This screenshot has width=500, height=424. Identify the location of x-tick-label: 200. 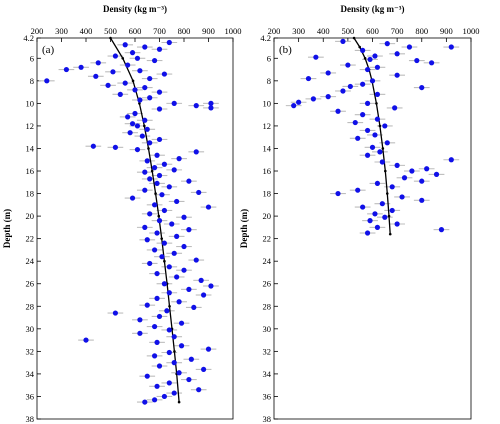
(37, 31).